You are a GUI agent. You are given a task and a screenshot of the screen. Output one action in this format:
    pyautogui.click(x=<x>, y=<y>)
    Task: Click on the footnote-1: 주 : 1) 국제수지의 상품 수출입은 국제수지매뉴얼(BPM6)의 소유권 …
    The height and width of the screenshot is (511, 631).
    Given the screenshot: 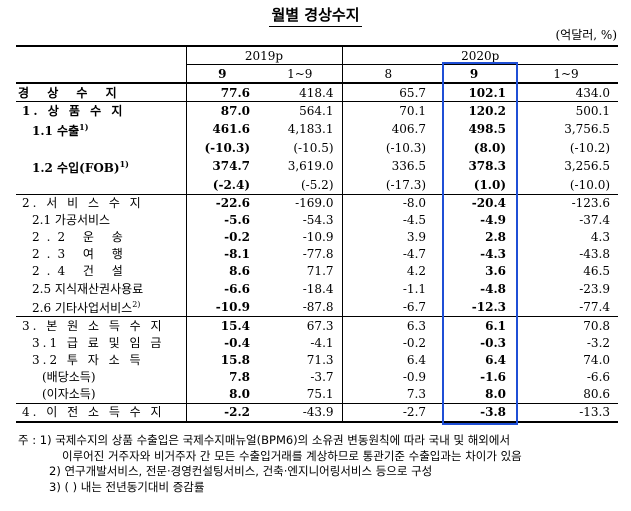 What is the action you would take?
    pyautogui.click(x=264, y=440)
    